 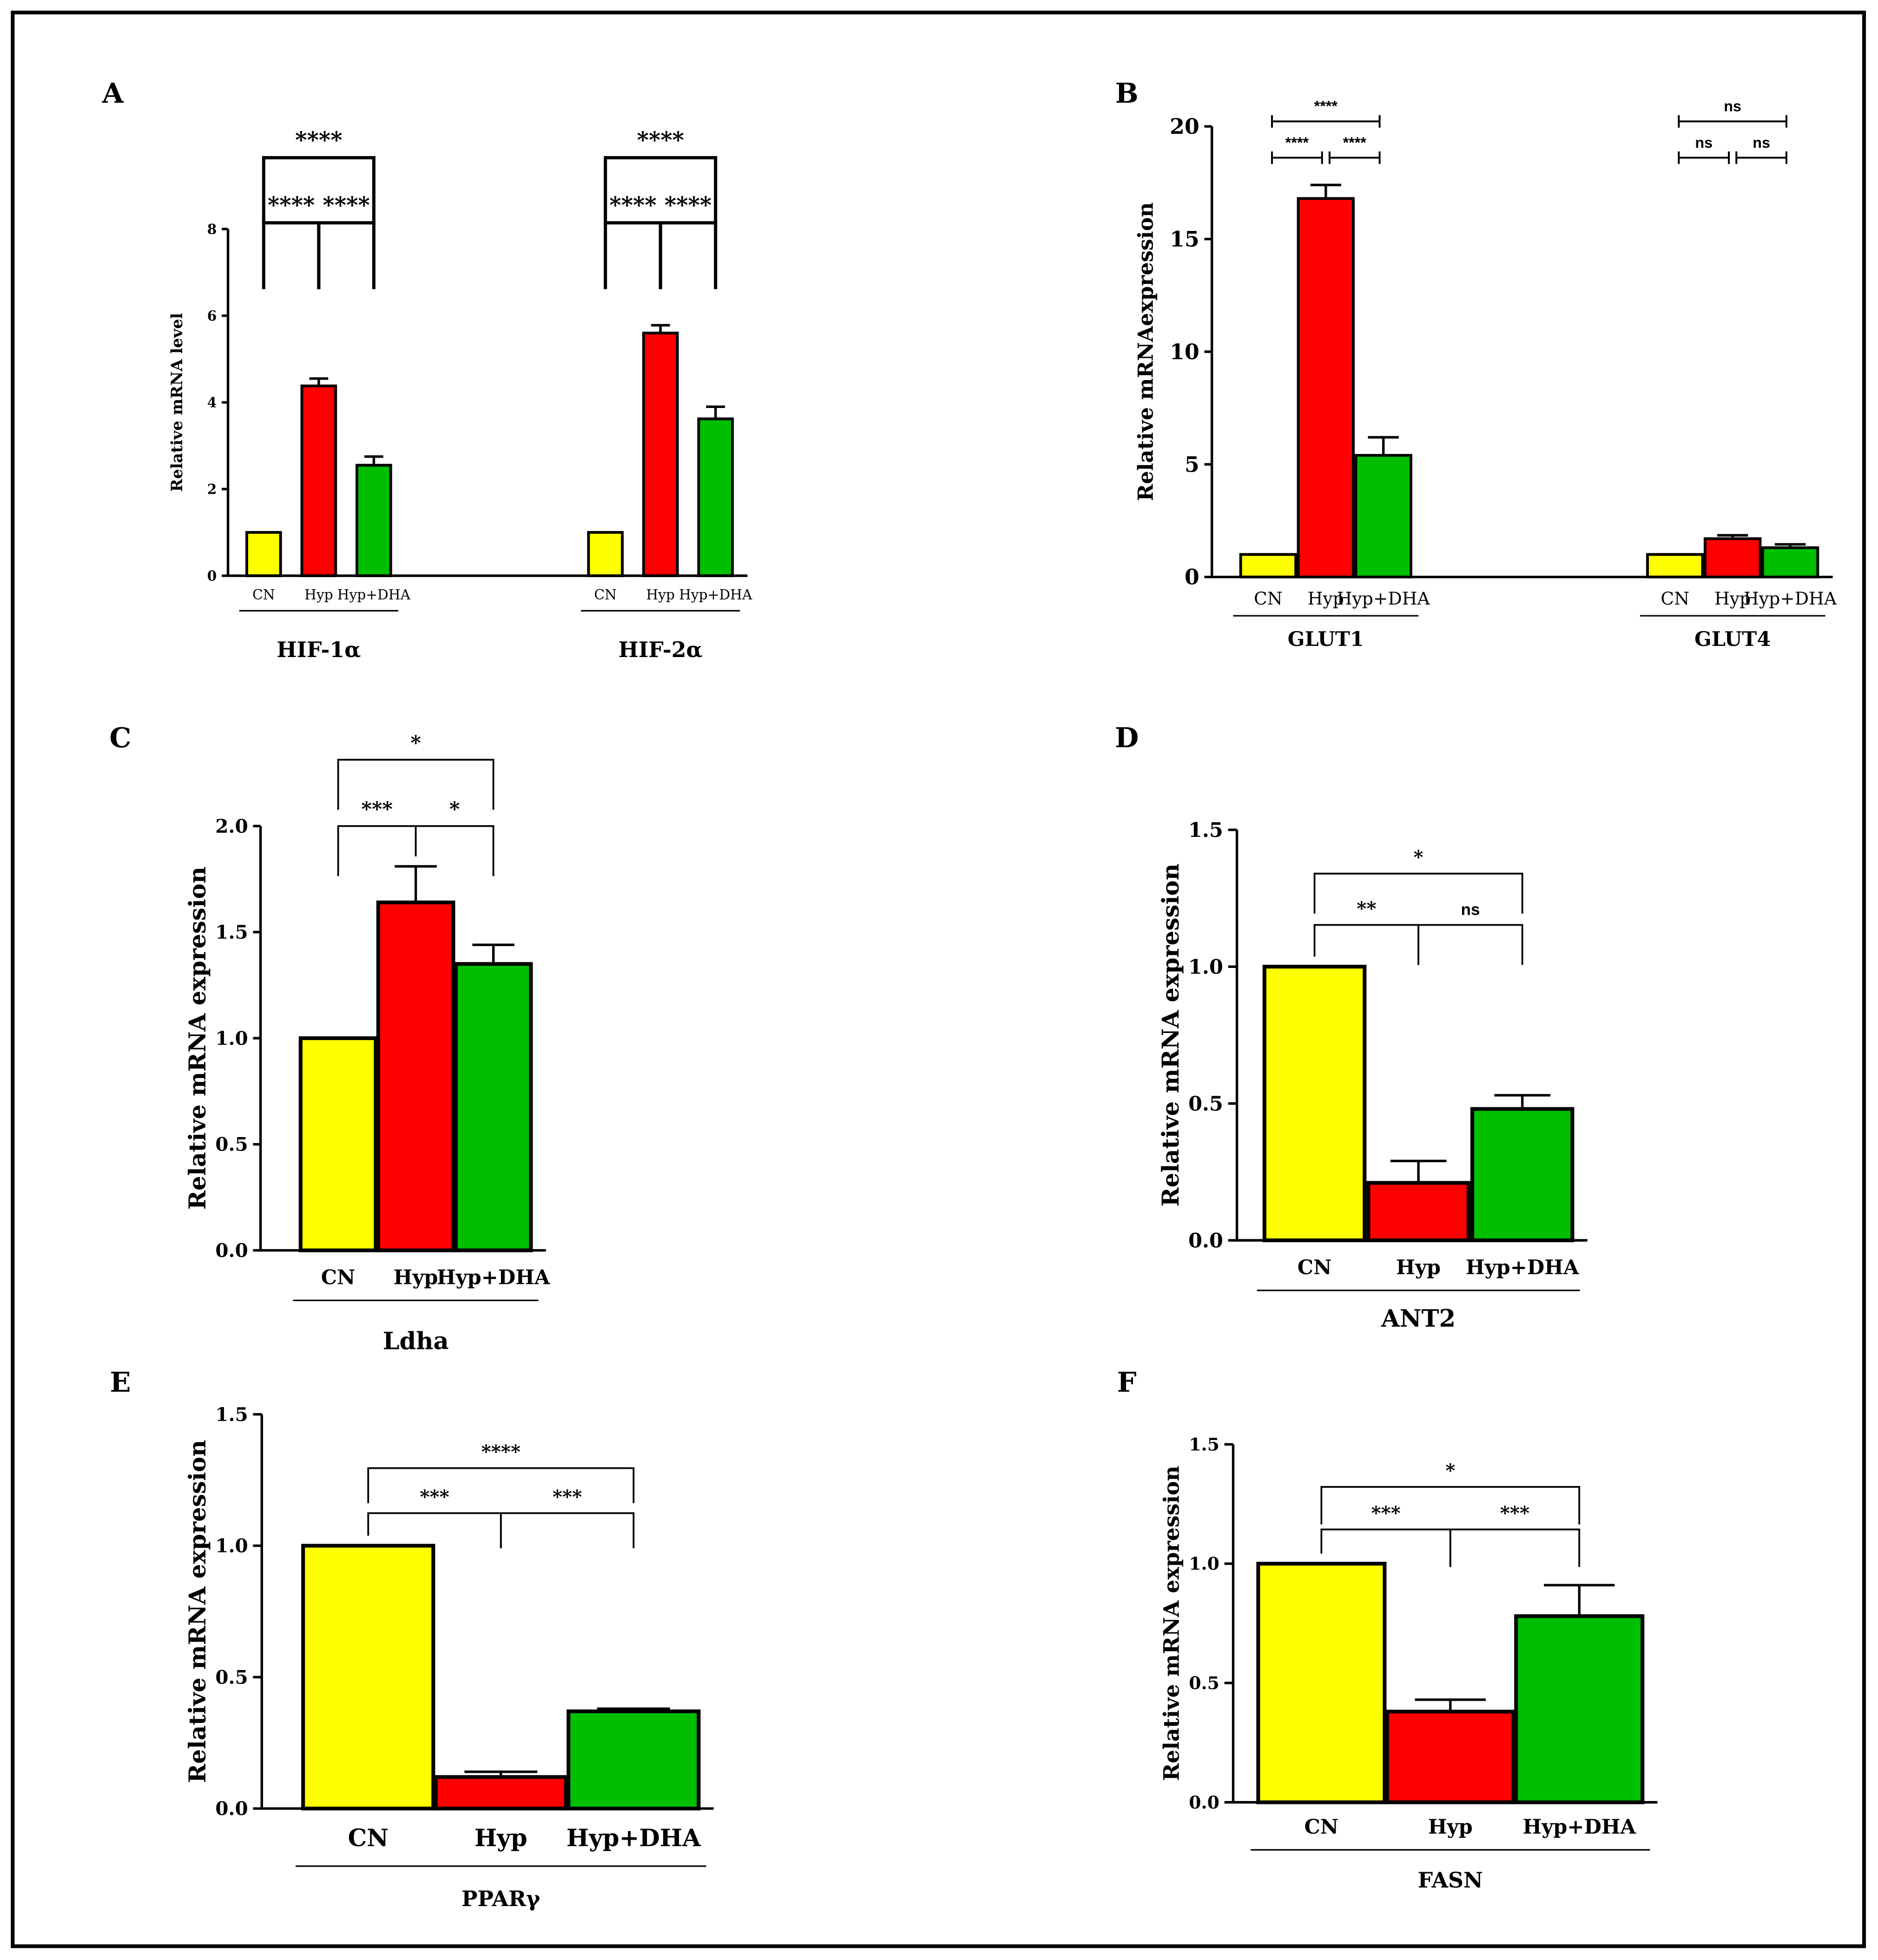 I want to click on panel-b-y-tick-label: 0, so click(x=1192, y=578).